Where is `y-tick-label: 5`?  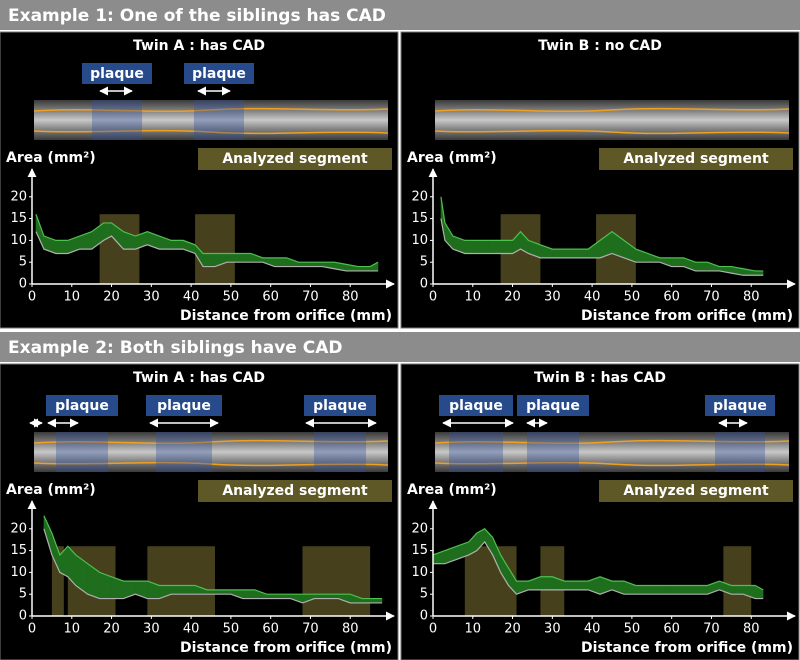
y-tick-label: 5 is located at coordinates (424, 262).